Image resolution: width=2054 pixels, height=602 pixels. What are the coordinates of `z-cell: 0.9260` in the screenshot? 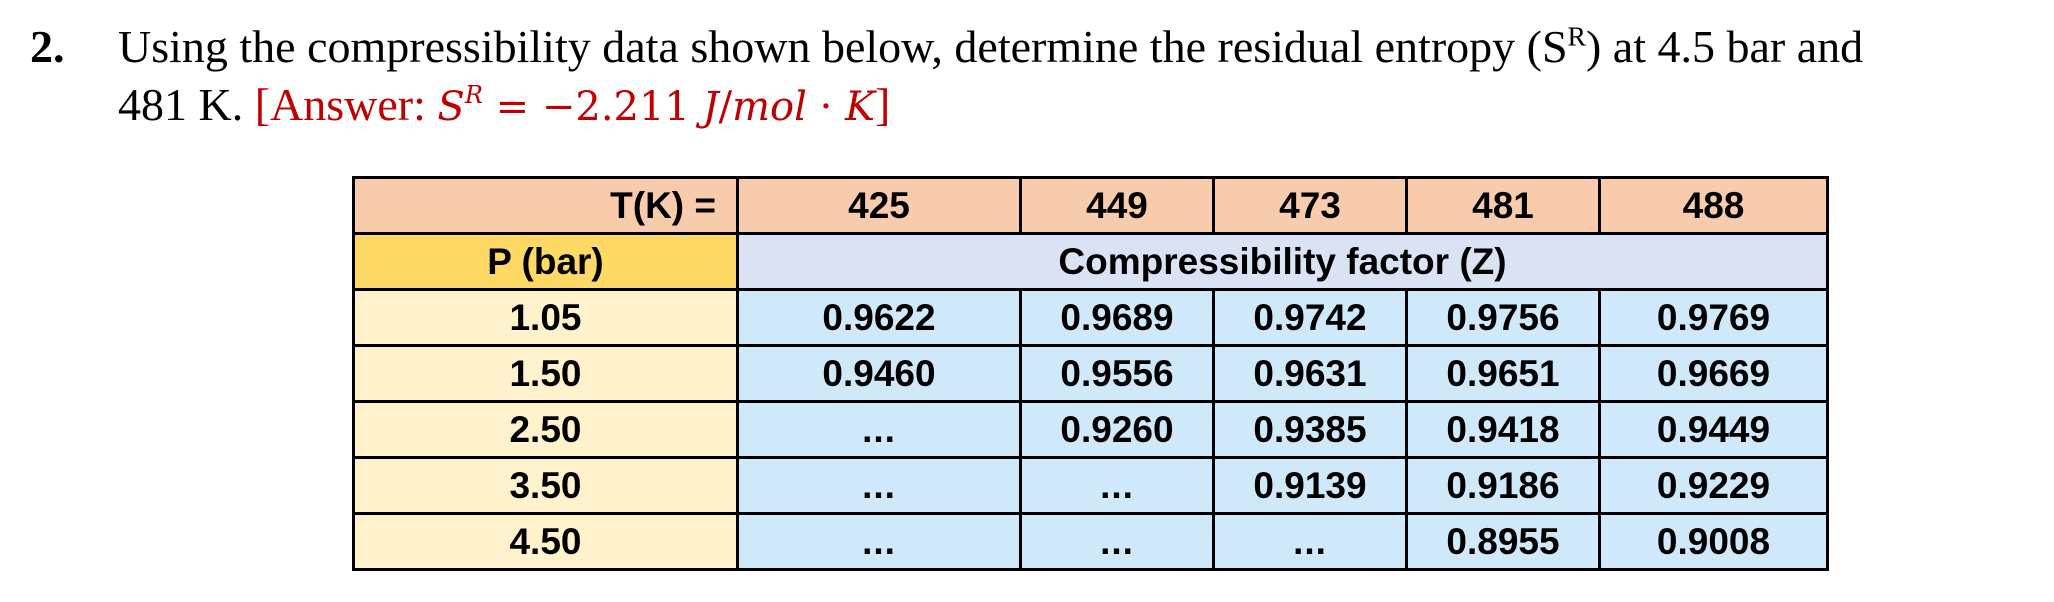 It's located at (1117, 429).